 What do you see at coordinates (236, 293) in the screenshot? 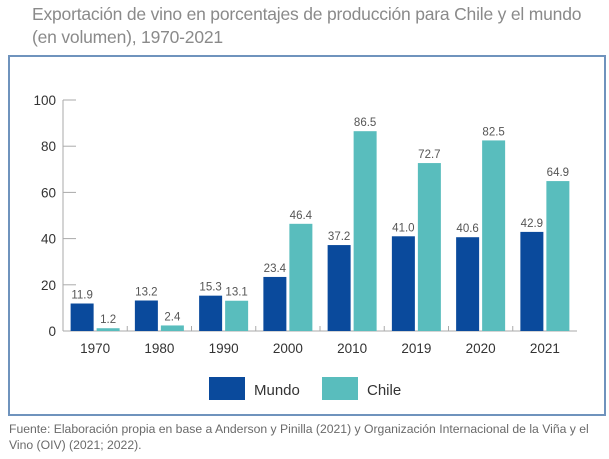
I see `data-label-chile: 13.1` at bounding box center [236, 293].